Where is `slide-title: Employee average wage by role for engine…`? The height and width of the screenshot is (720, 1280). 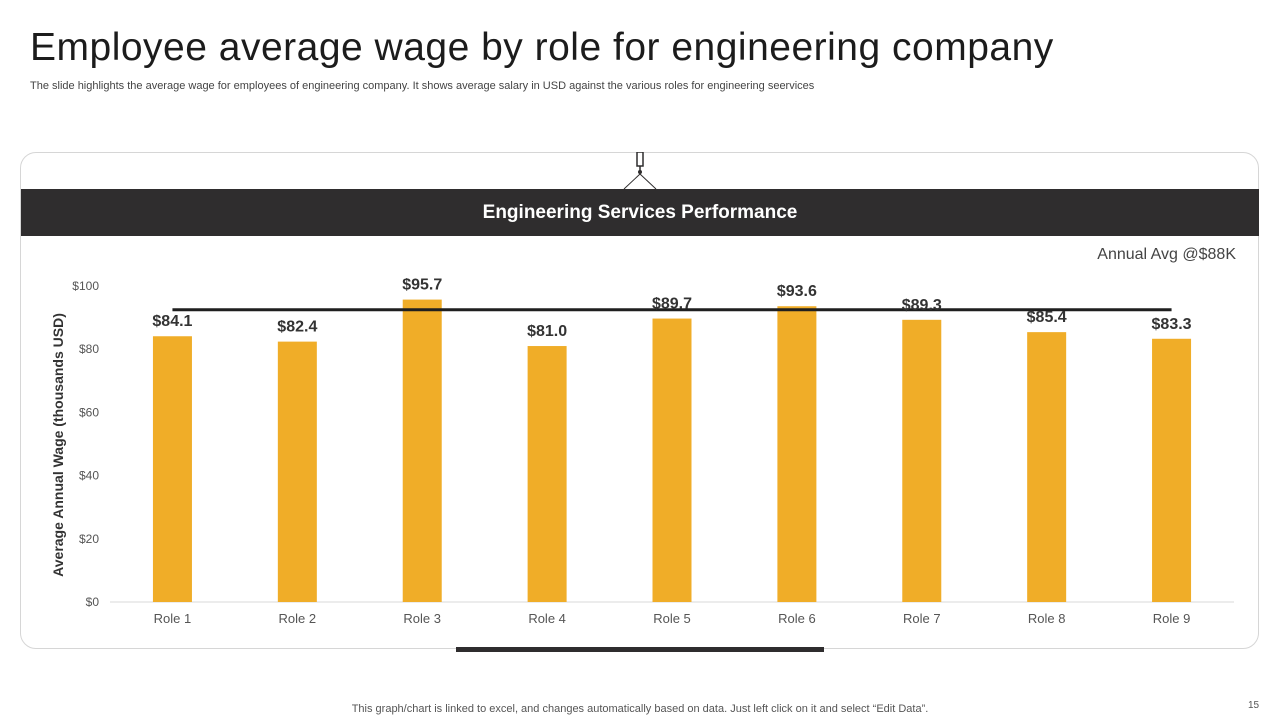 slide-title: Employee average wage by role for engine… is located at coordinates (542, 47).